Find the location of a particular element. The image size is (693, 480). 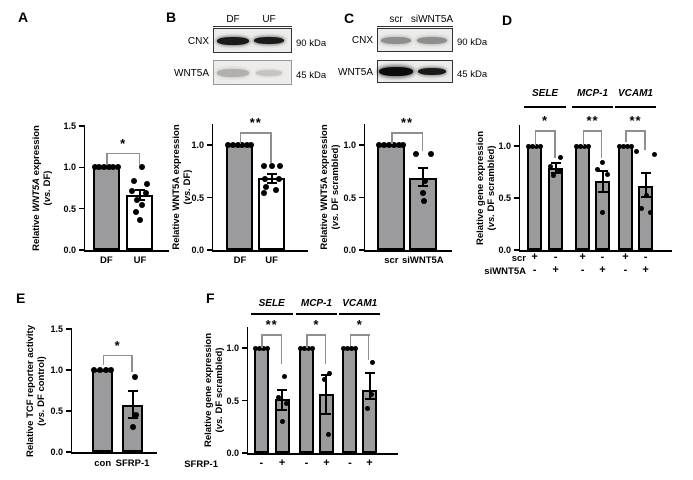

panel-label-f: F is located at coordinates (210, 298).